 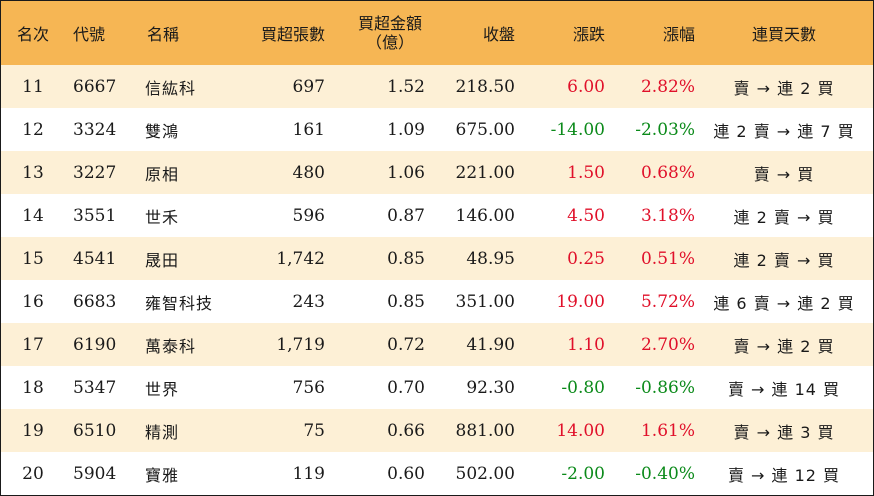 I want to click on volume-cell: 161, so click(x=308, y=129).